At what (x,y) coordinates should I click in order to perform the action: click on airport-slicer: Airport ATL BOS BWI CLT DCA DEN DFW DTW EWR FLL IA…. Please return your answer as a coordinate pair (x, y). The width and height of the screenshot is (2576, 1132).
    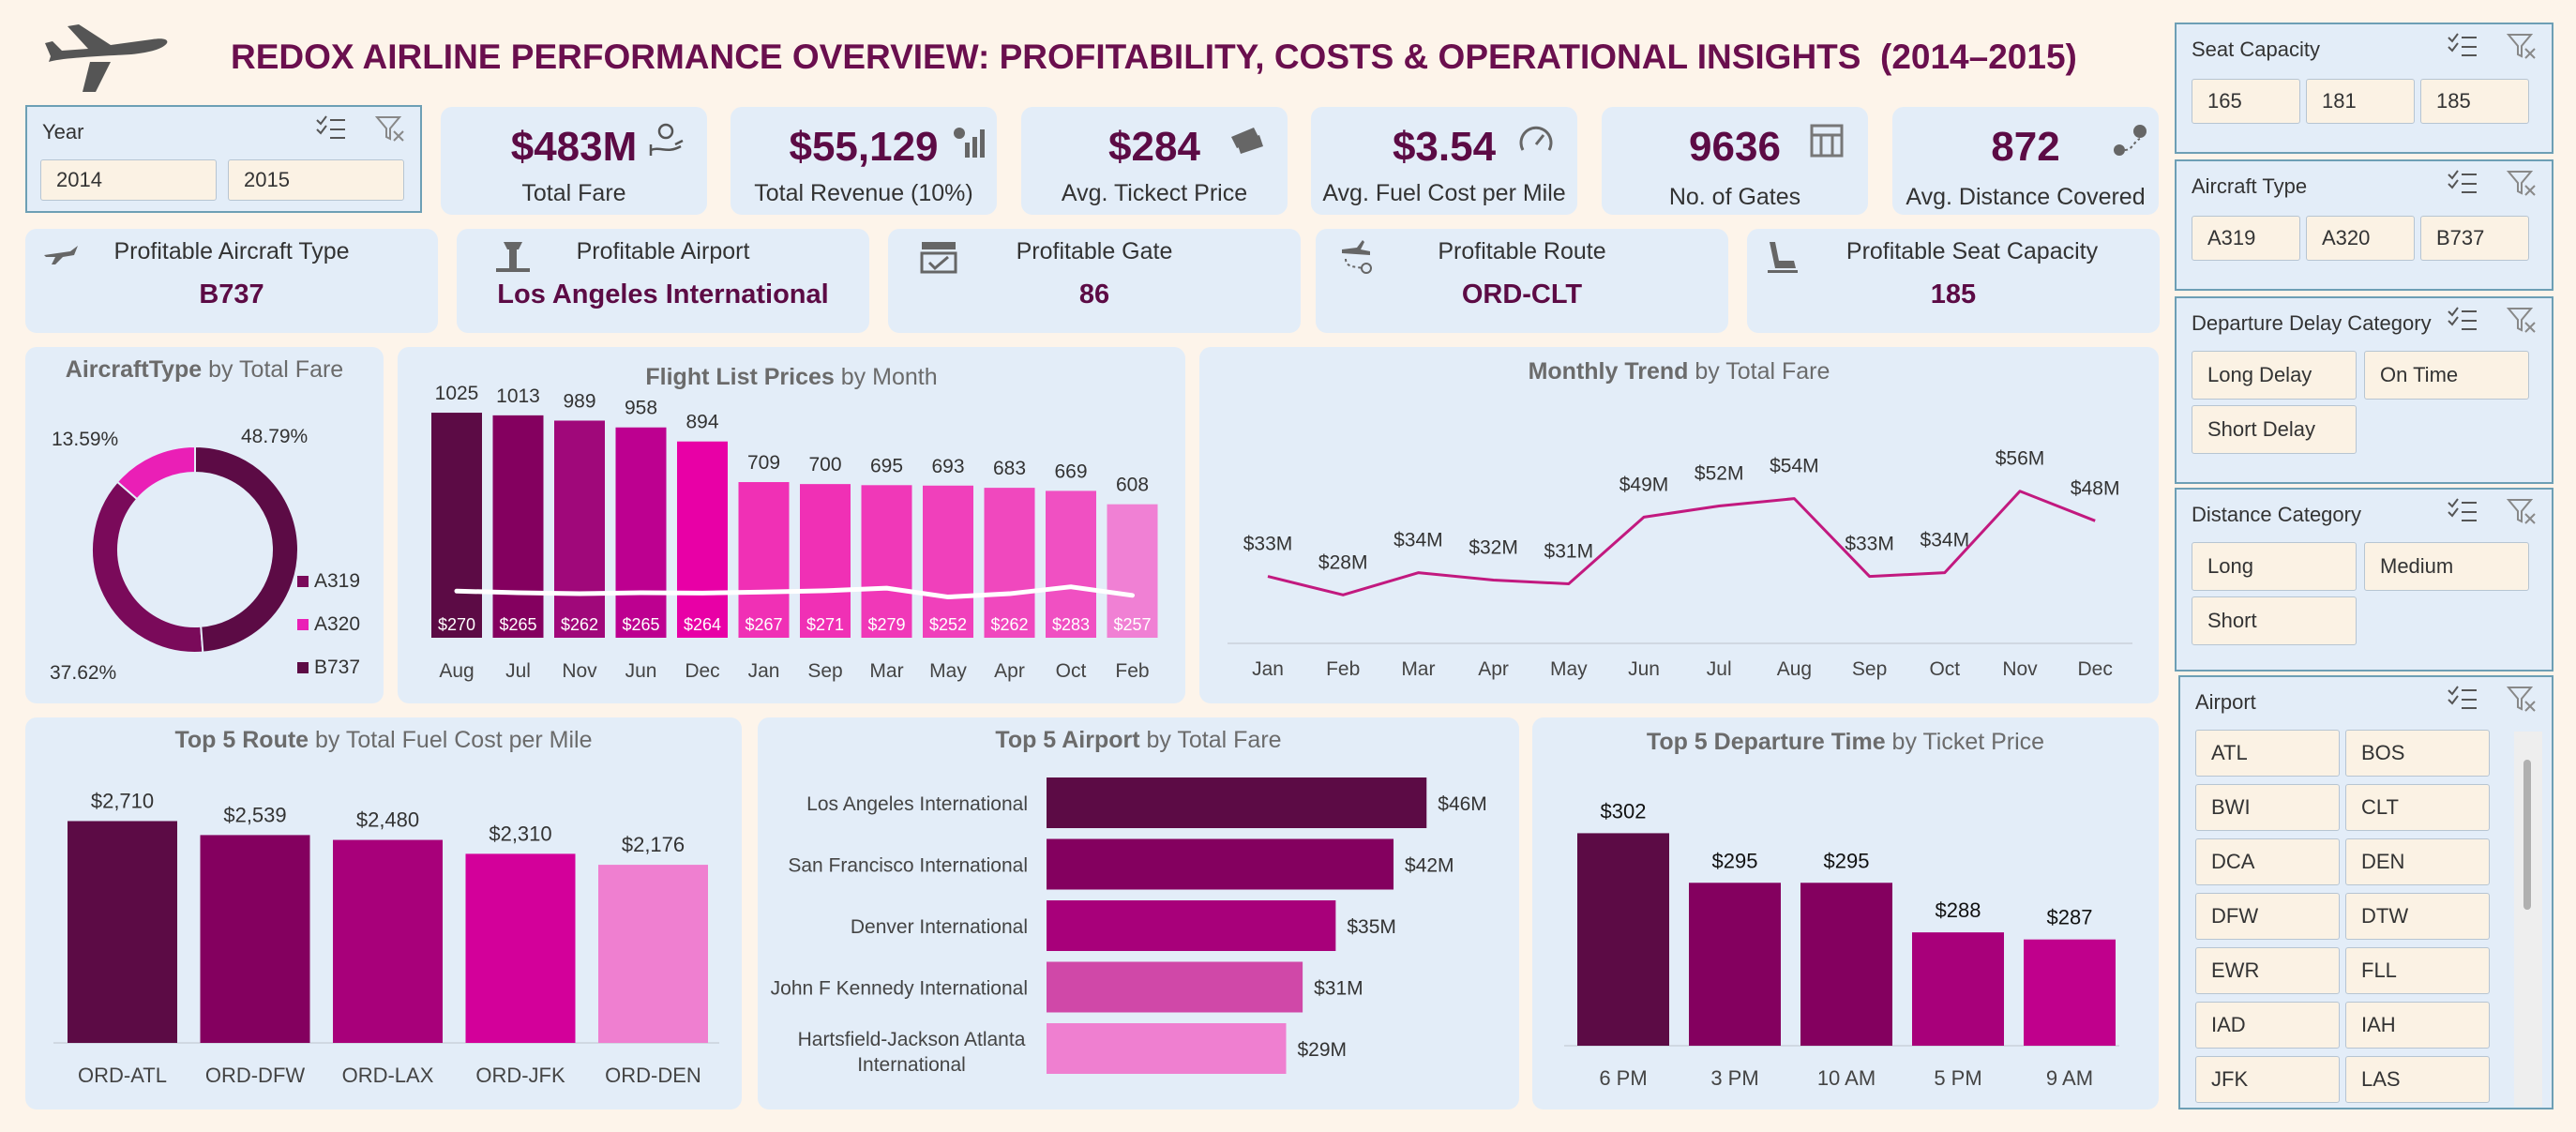
    Looking at the image, I should click on (2365, 892).